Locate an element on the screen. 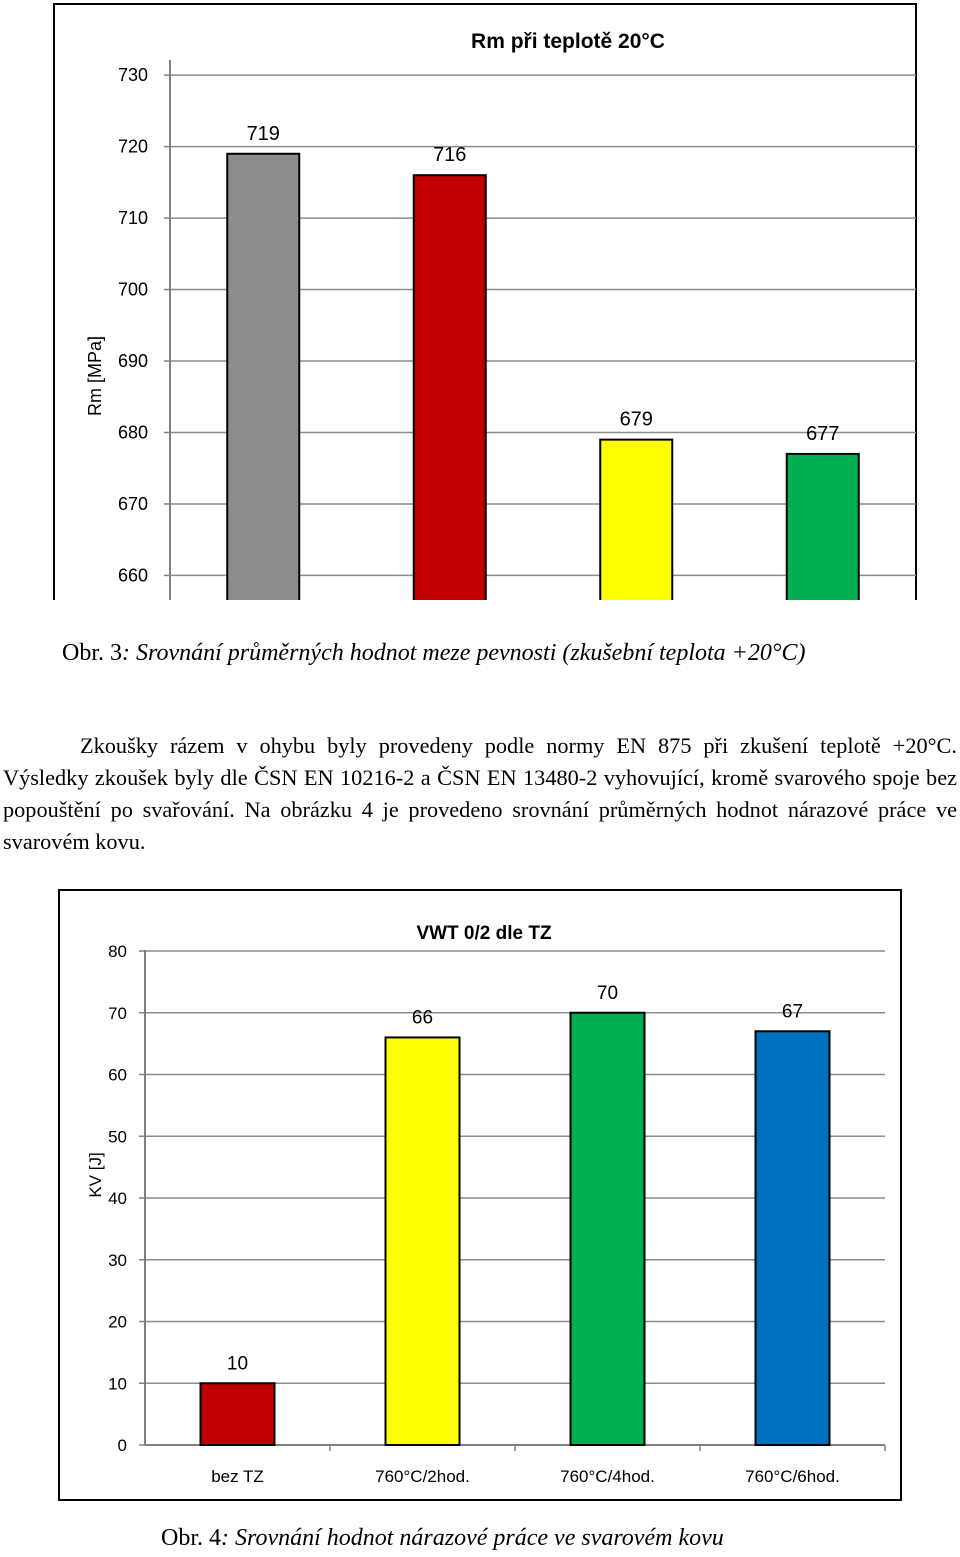 The image size is (960, 1557). y-tick-label: 670 is located at coordinates (133, 504).